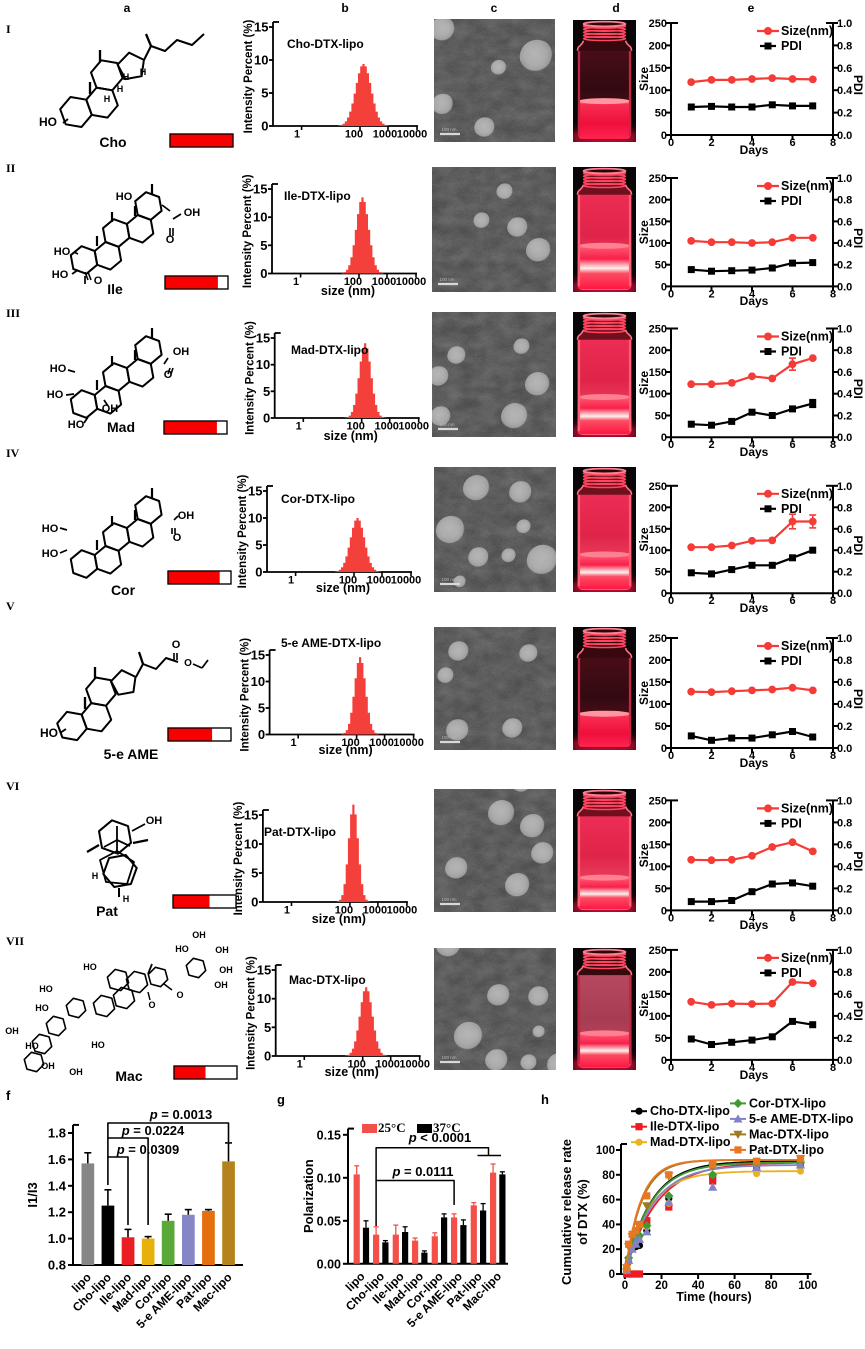 The width and height of the screenshot is (865, 1349). Describe the element at coordinates (181, 1114) in the screenshot. I see `svg-text: p = 0.0013` at that location.